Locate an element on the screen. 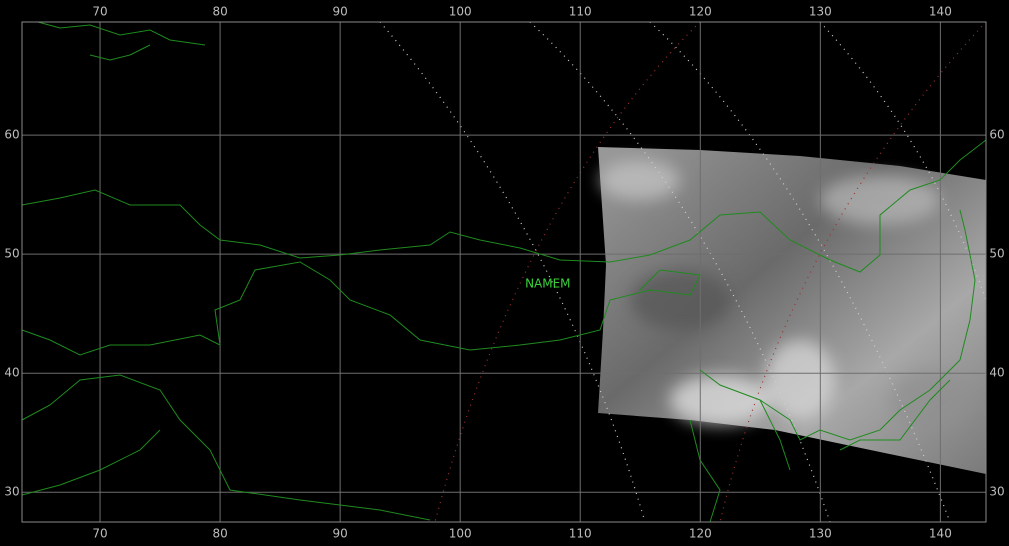 The image size is (1009, 546). station-label: NAMEM is located at coordinates (547, 283).